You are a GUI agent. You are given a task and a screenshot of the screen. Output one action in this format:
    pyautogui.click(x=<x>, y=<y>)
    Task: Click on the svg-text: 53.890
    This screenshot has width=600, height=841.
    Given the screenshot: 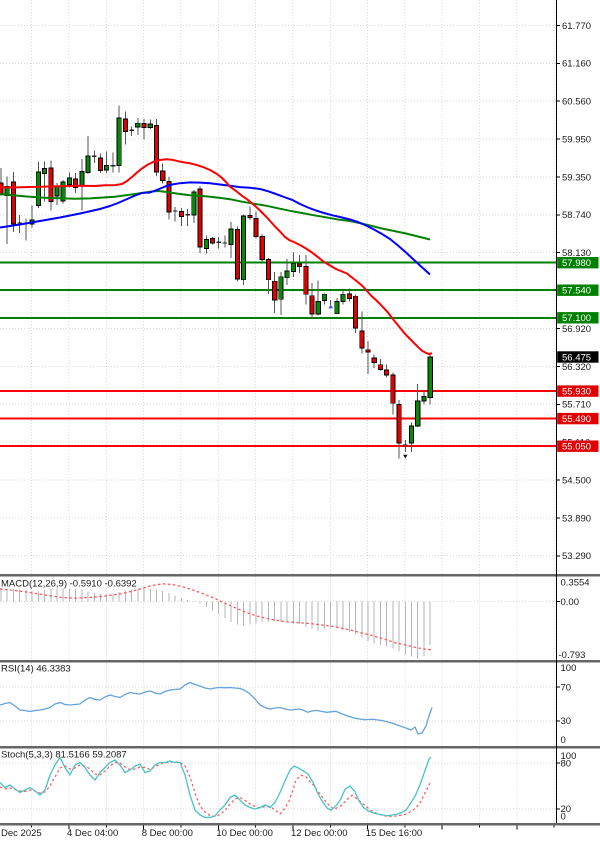 What is the action you would take?
    pyautogui.click(x=576, y=518)
    